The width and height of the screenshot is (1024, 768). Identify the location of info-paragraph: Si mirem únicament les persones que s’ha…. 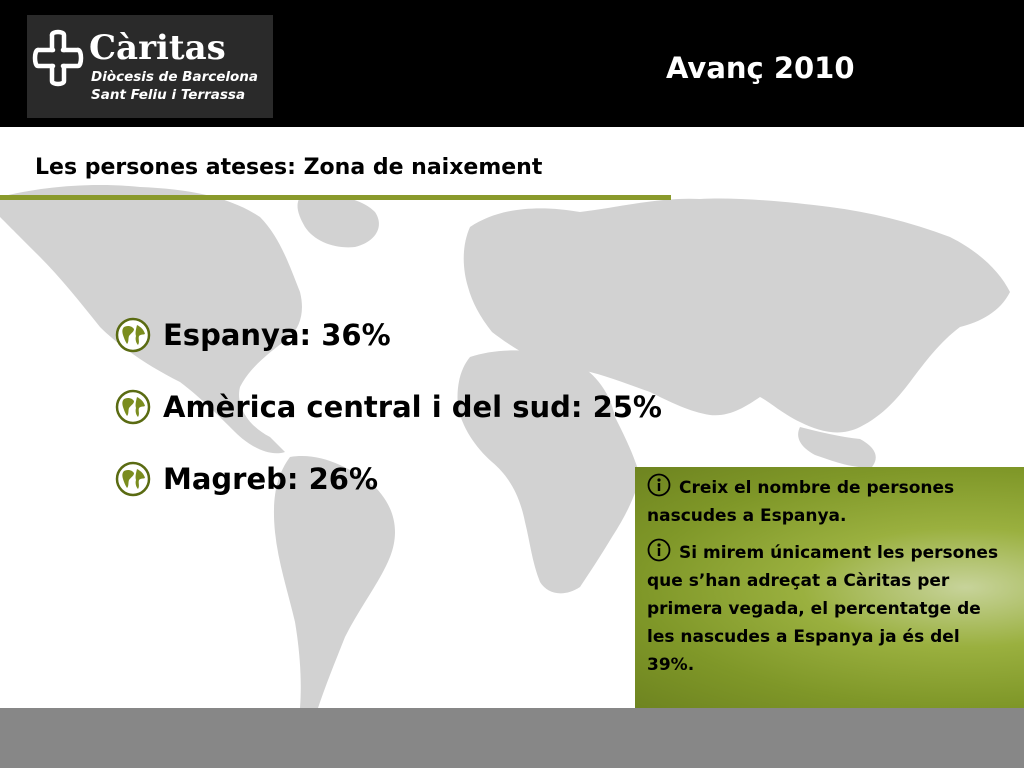
(829, 608).